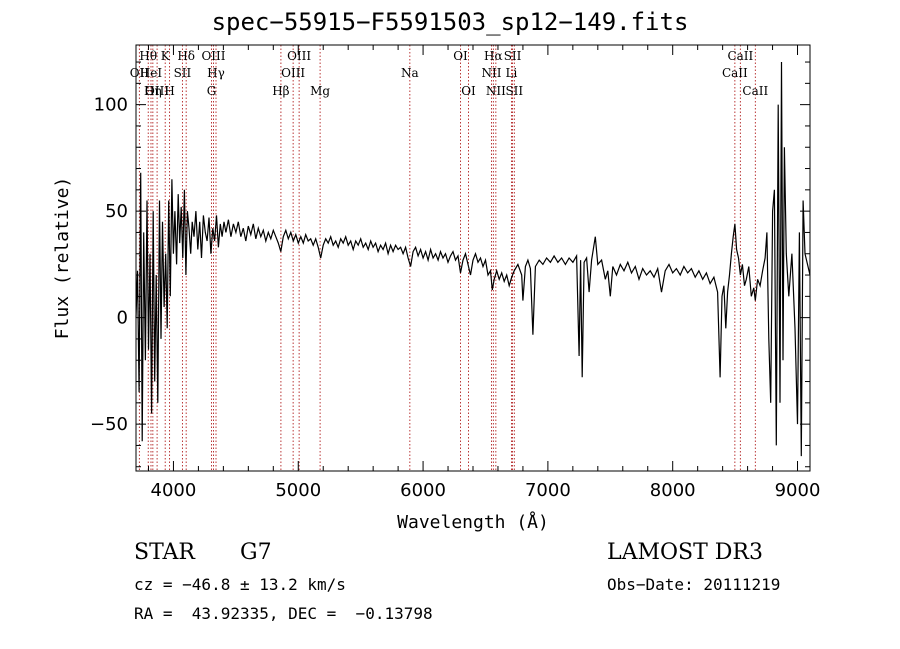  I want to click on x-tick-label: 6000, so click(423, 490).